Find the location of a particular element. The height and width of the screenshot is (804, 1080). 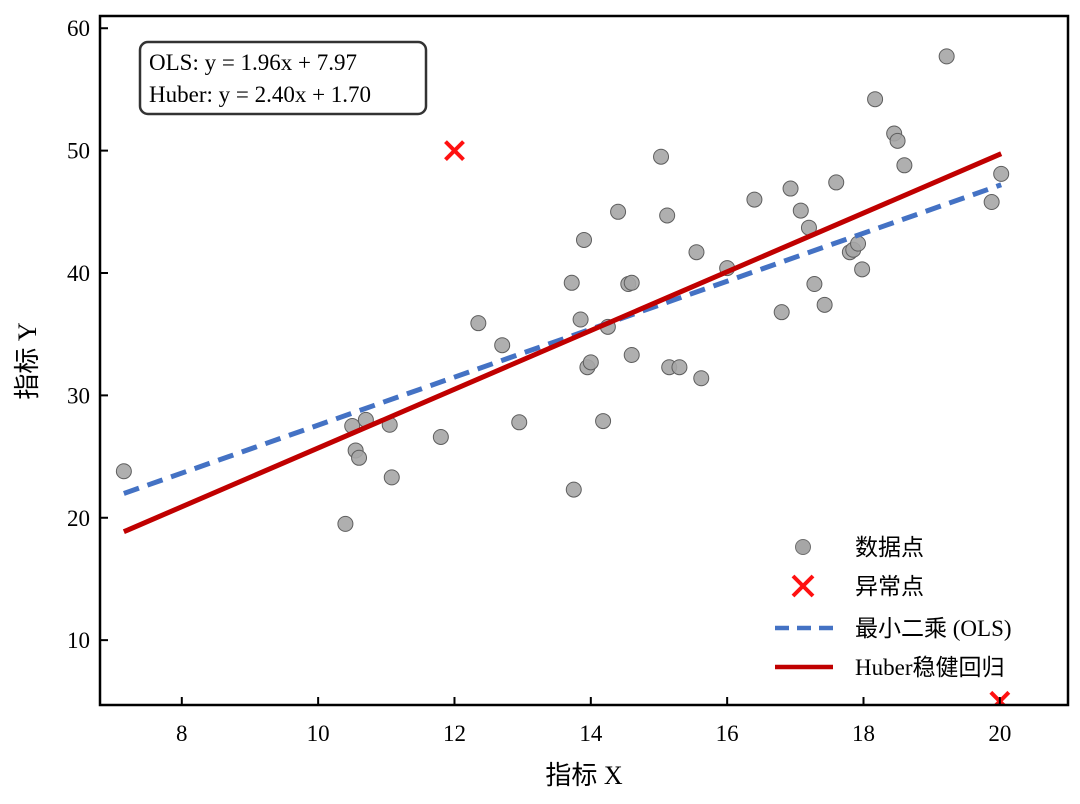

x-tick-label-10: 10 is located at coordinates (318, 733).